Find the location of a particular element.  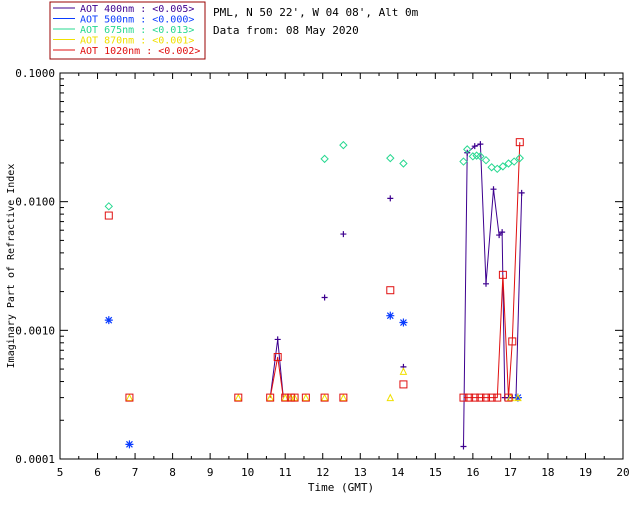

y-tick-label: 0.0100 is located at coordinates (35, 202).